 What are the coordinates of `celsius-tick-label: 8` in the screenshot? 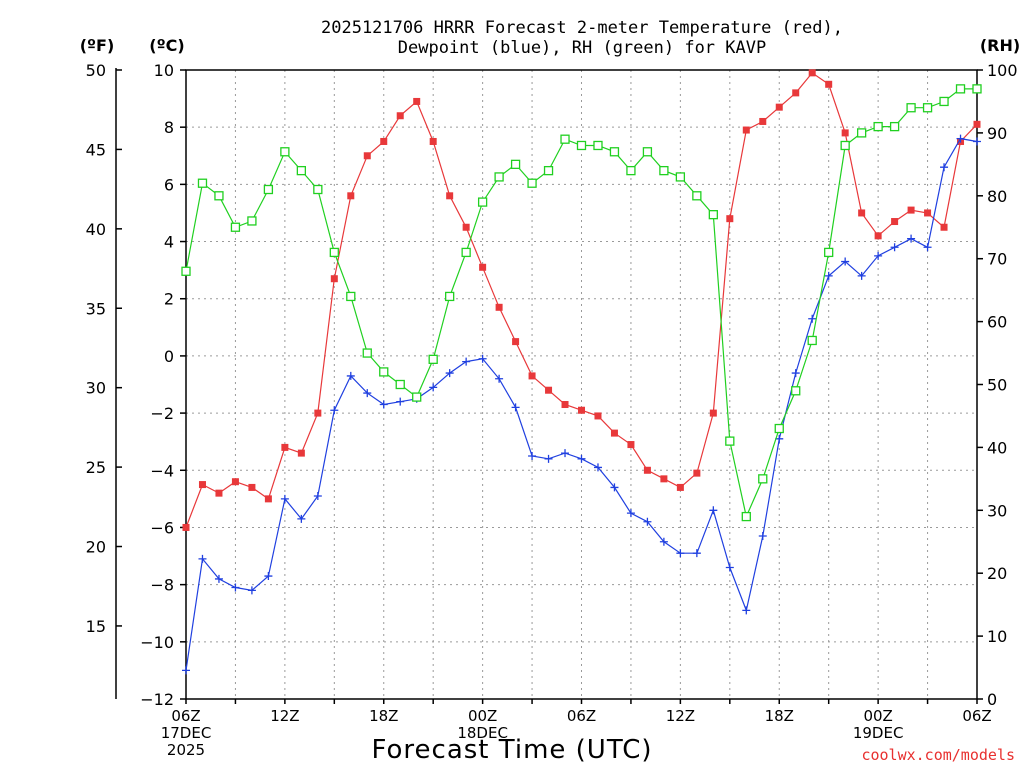 It's located at (169, 127).